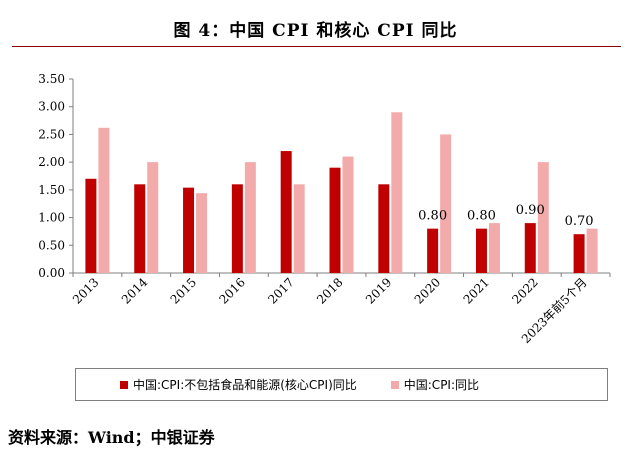 The image size is (631, 456). What do you see at coordinates (476, 290) in the screenshot?
I see `x-tick-label: 2021` at bounding box center [476, 290].